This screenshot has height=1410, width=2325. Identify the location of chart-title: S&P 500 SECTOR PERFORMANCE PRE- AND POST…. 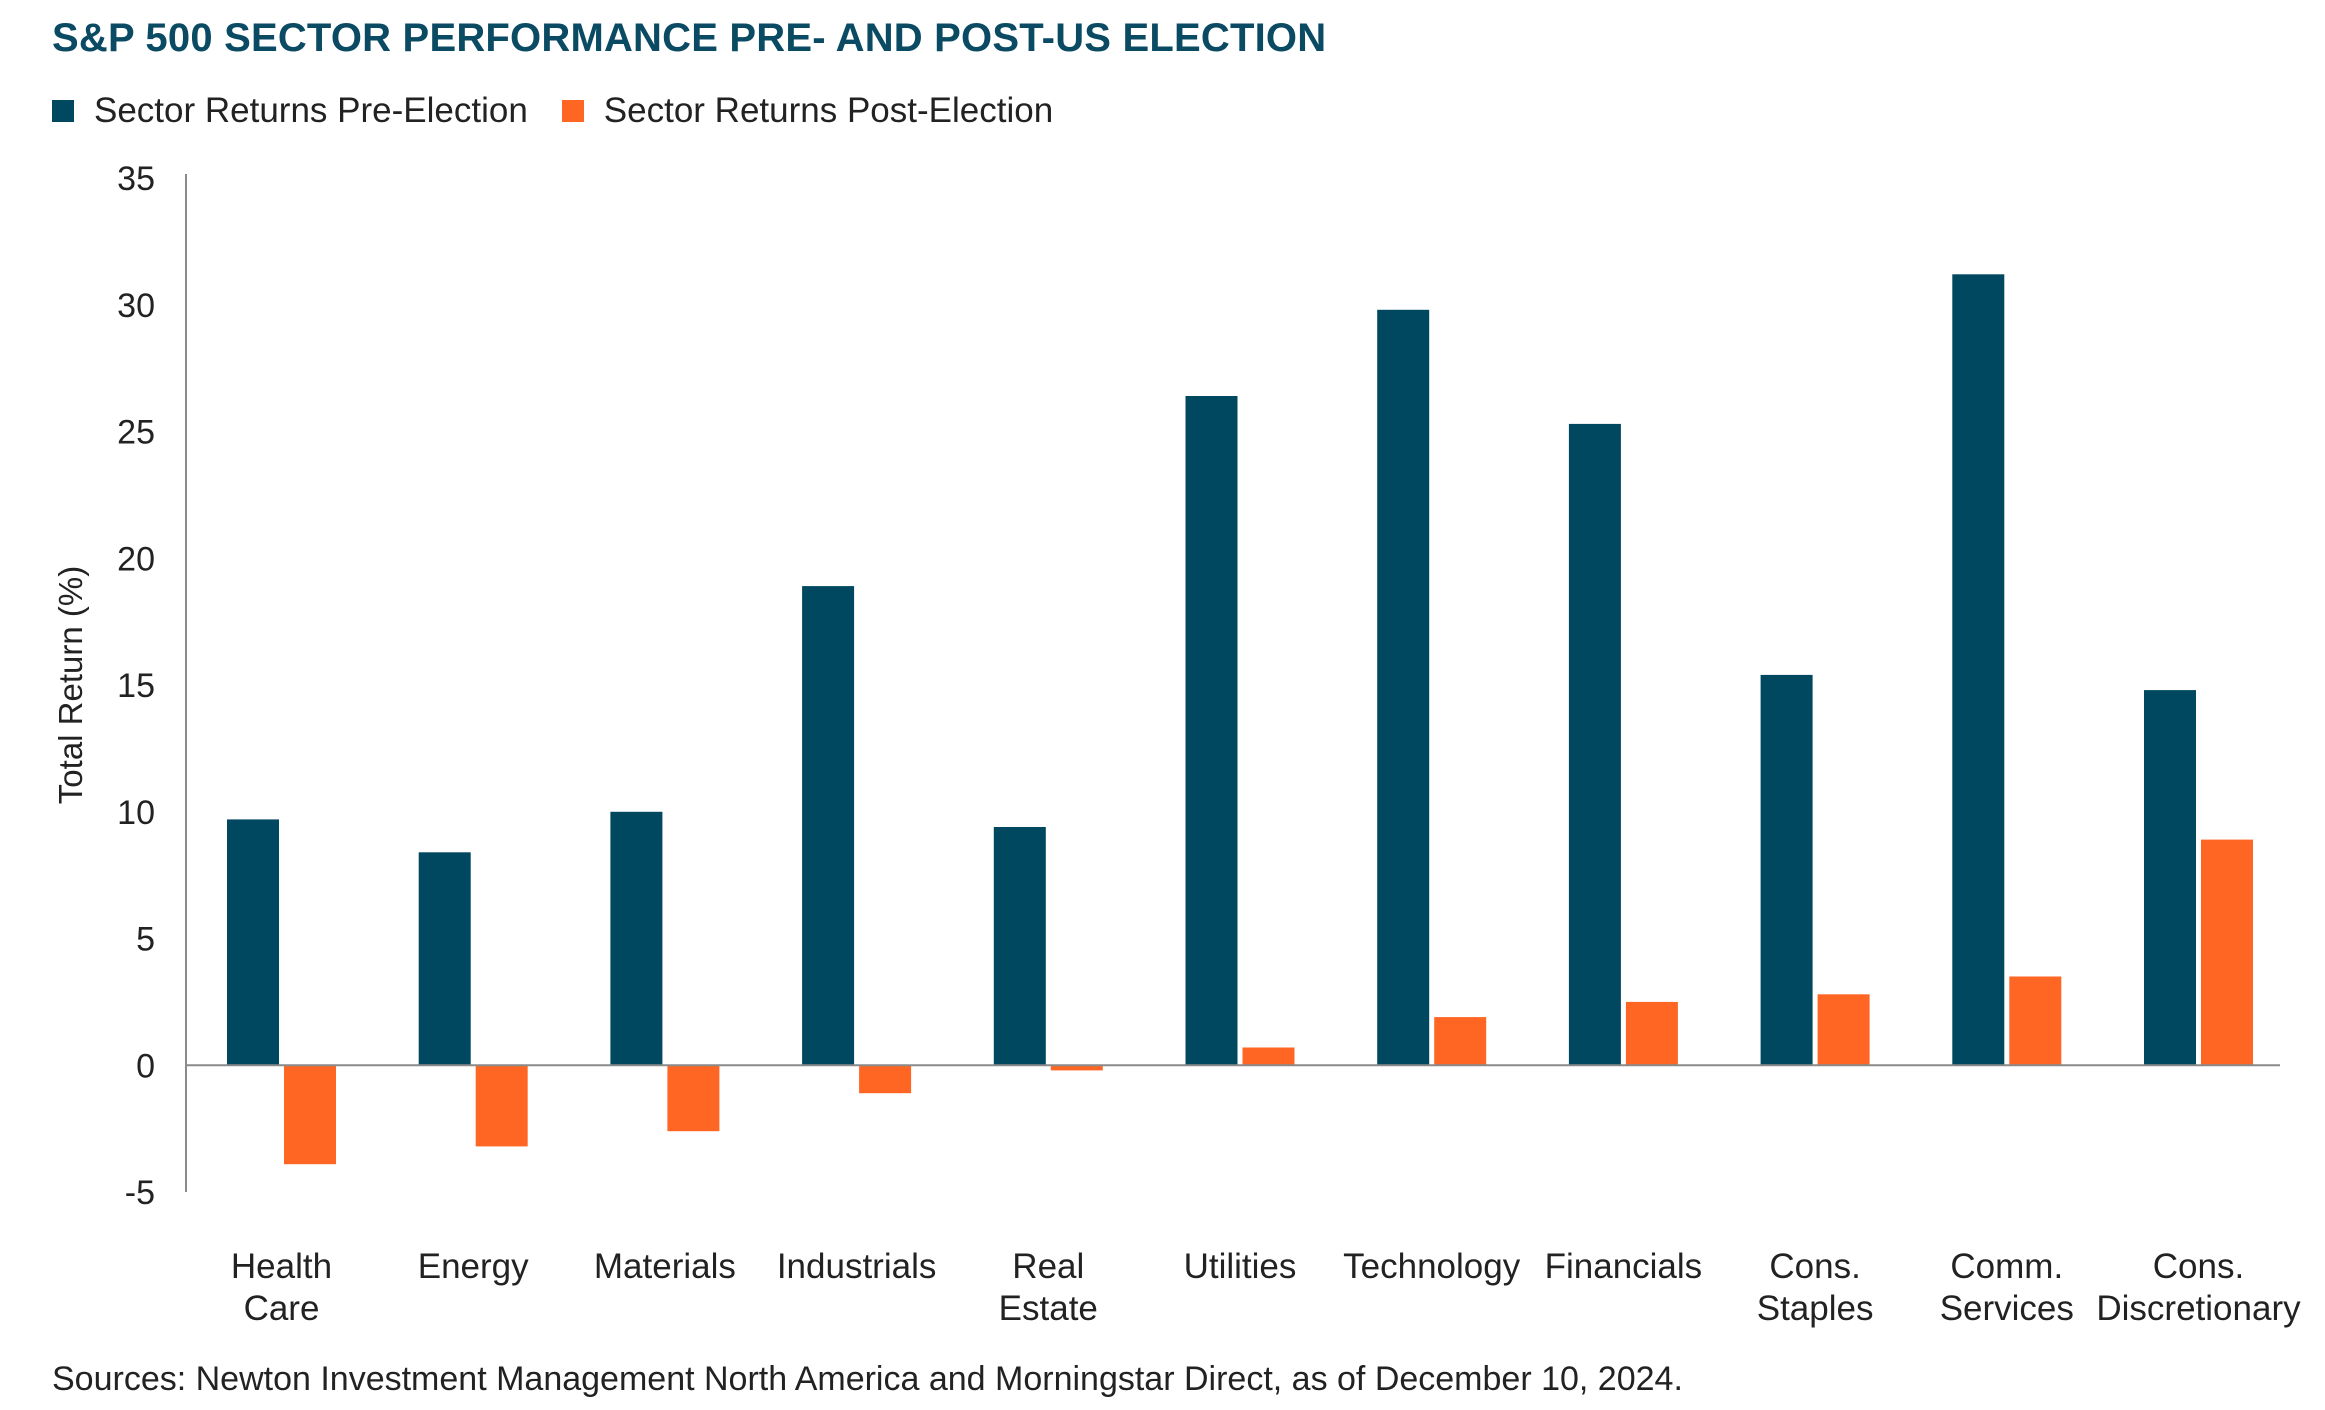
(689, 38).